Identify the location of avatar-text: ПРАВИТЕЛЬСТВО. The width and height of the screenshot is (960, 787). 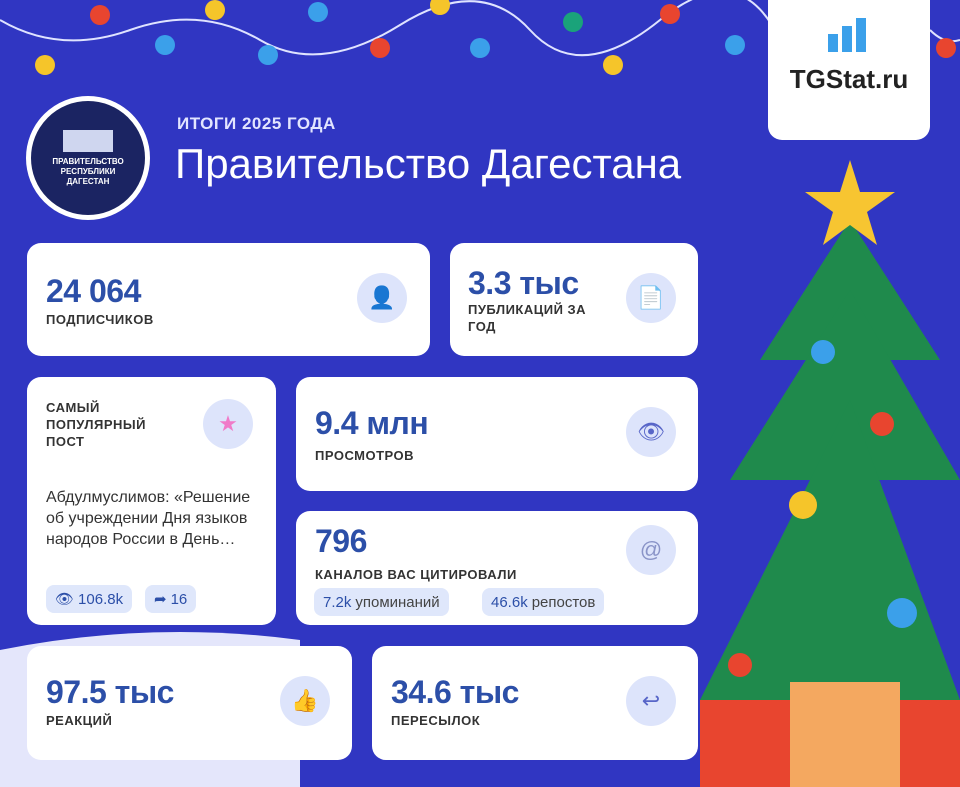
(88, 161).